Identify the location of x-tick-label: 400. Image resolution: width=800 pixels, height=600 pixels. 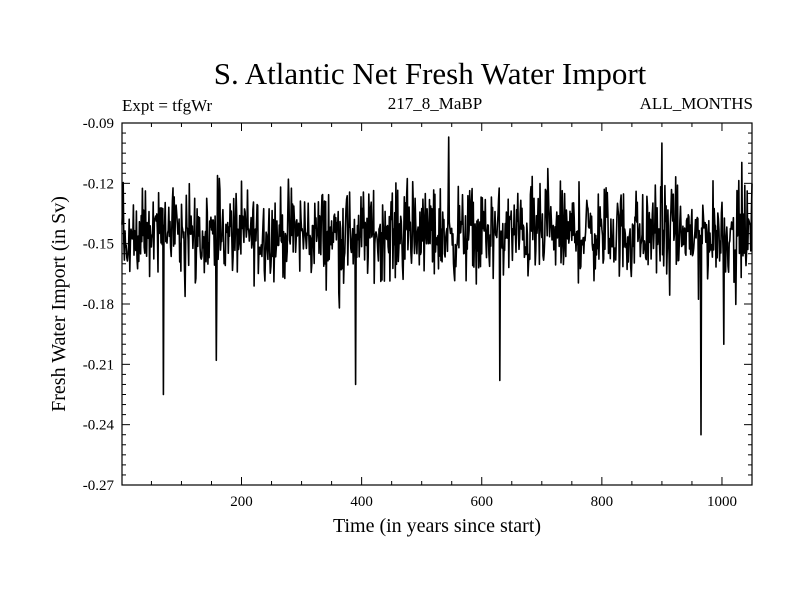
(361, 502).